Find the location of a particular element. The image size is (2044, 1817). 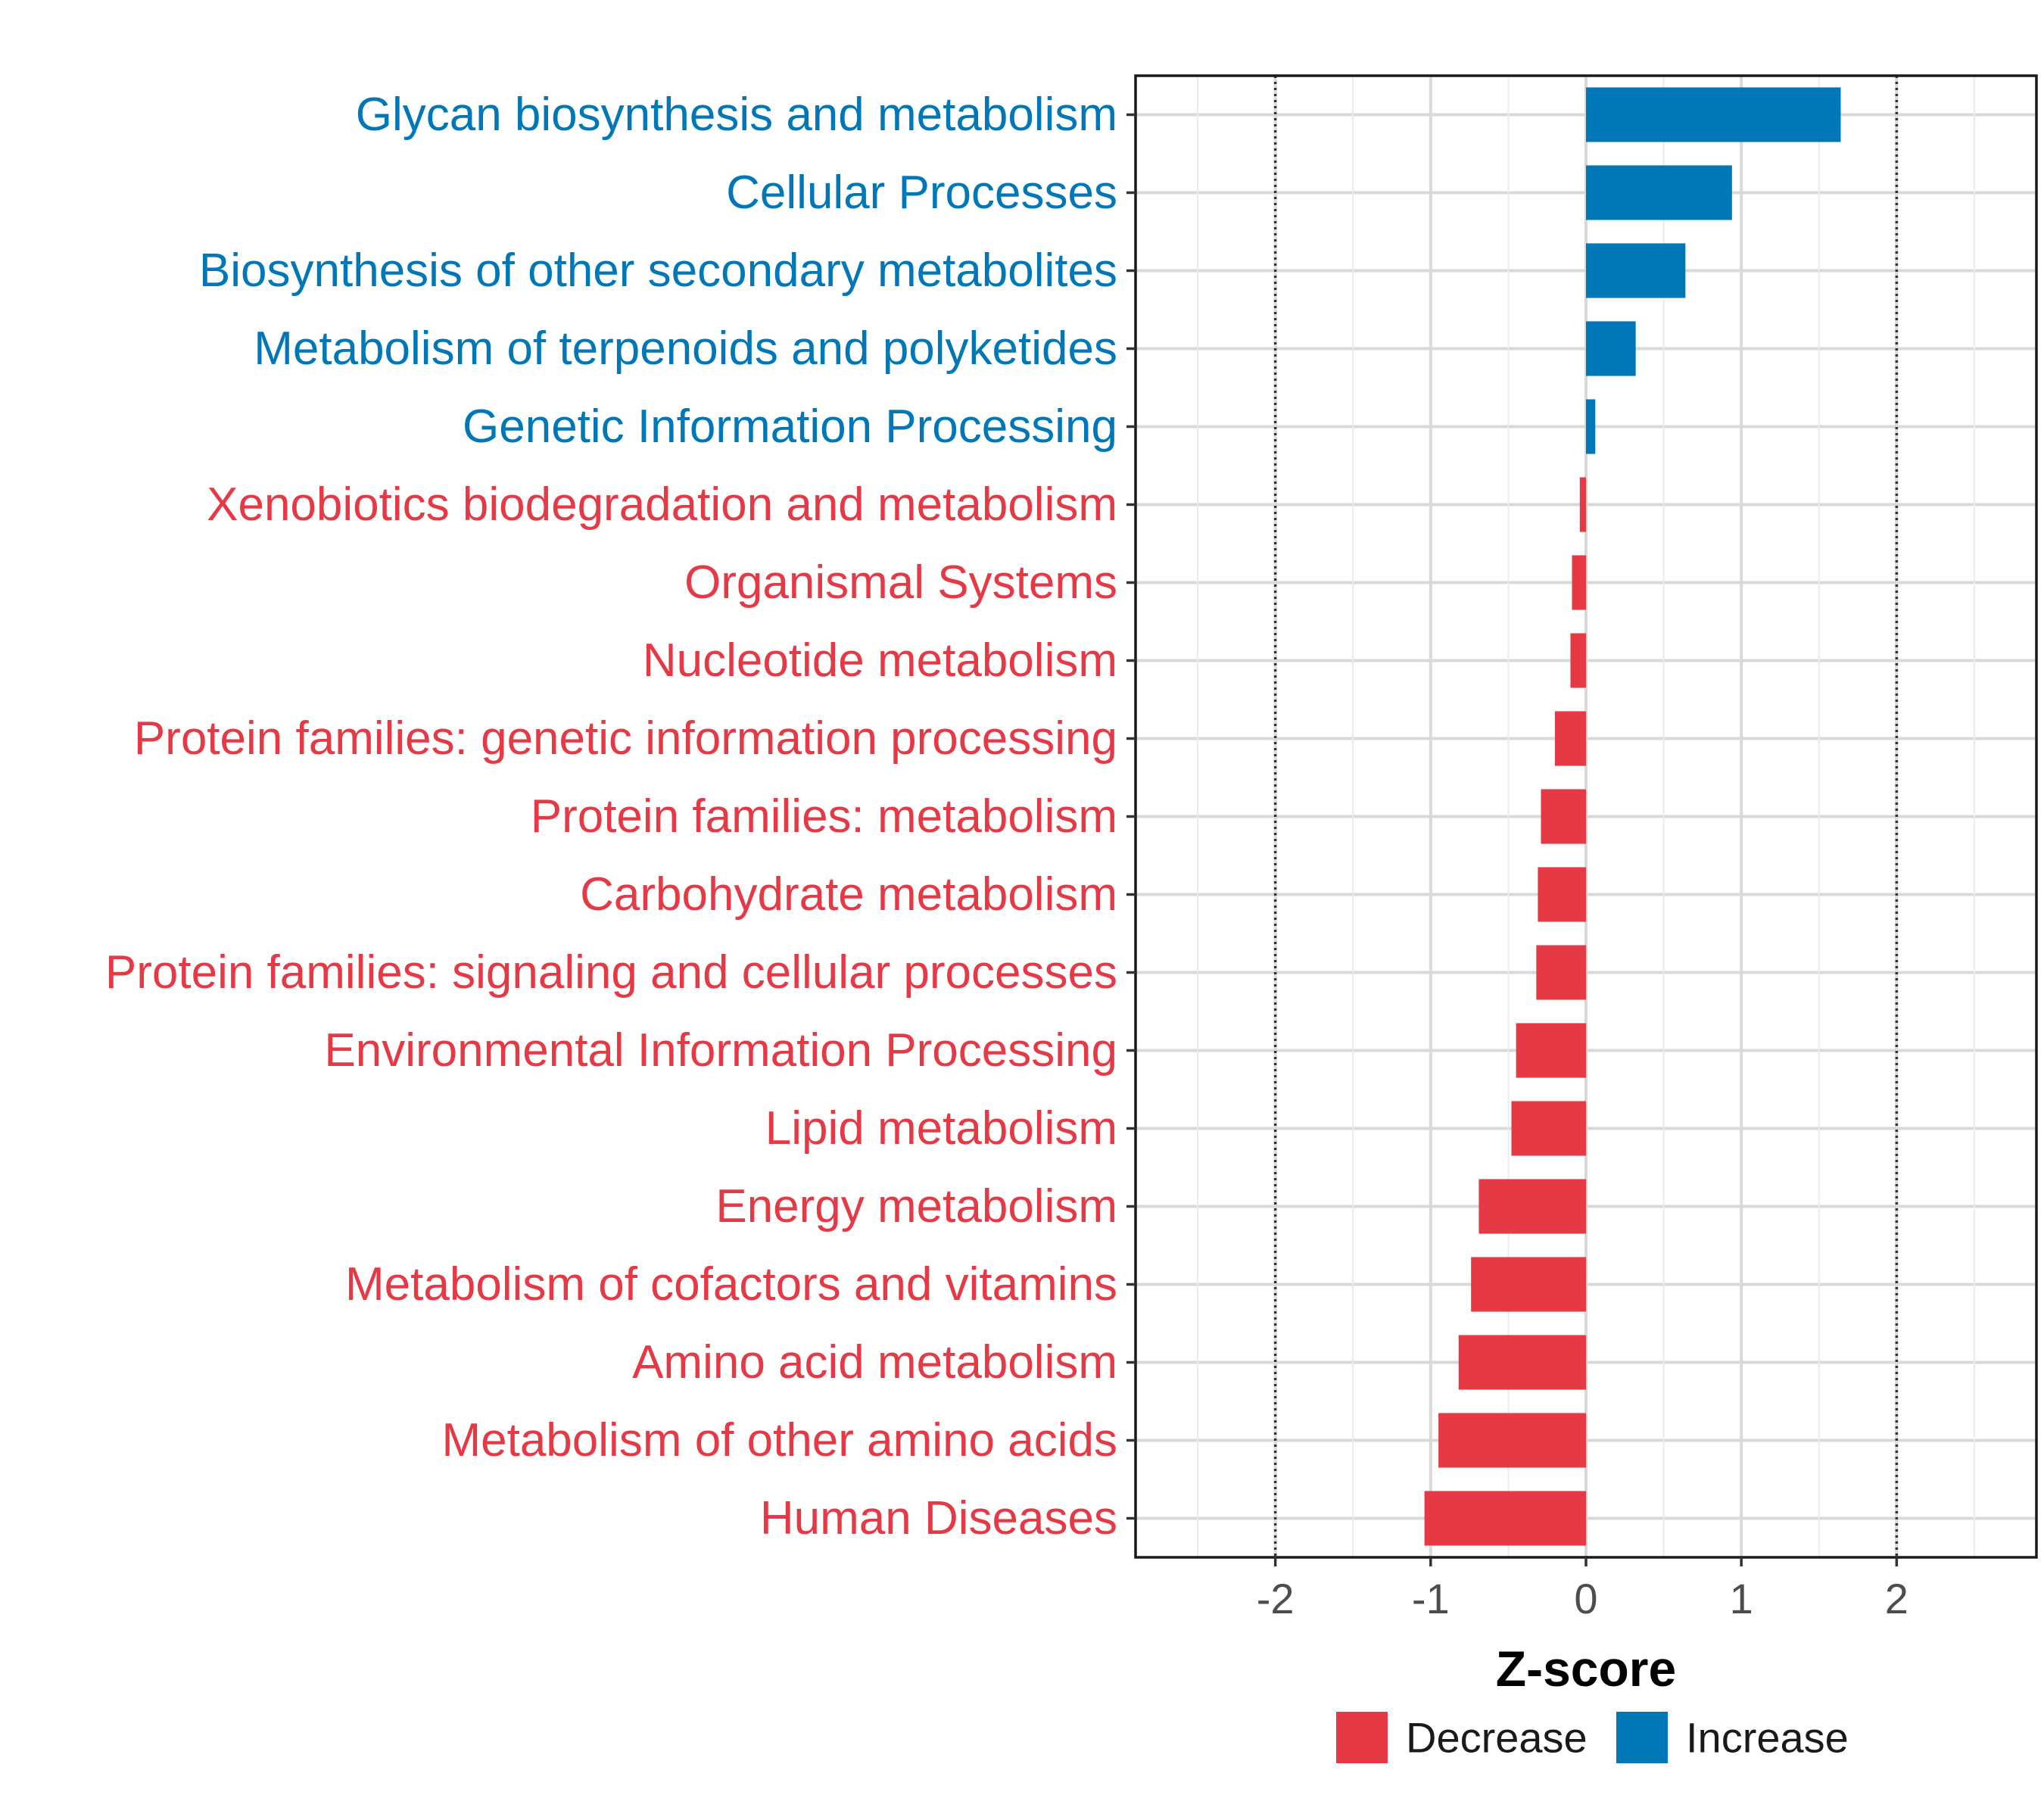

category-label: Protein families: metabolism is located at coordinates (824, 816).